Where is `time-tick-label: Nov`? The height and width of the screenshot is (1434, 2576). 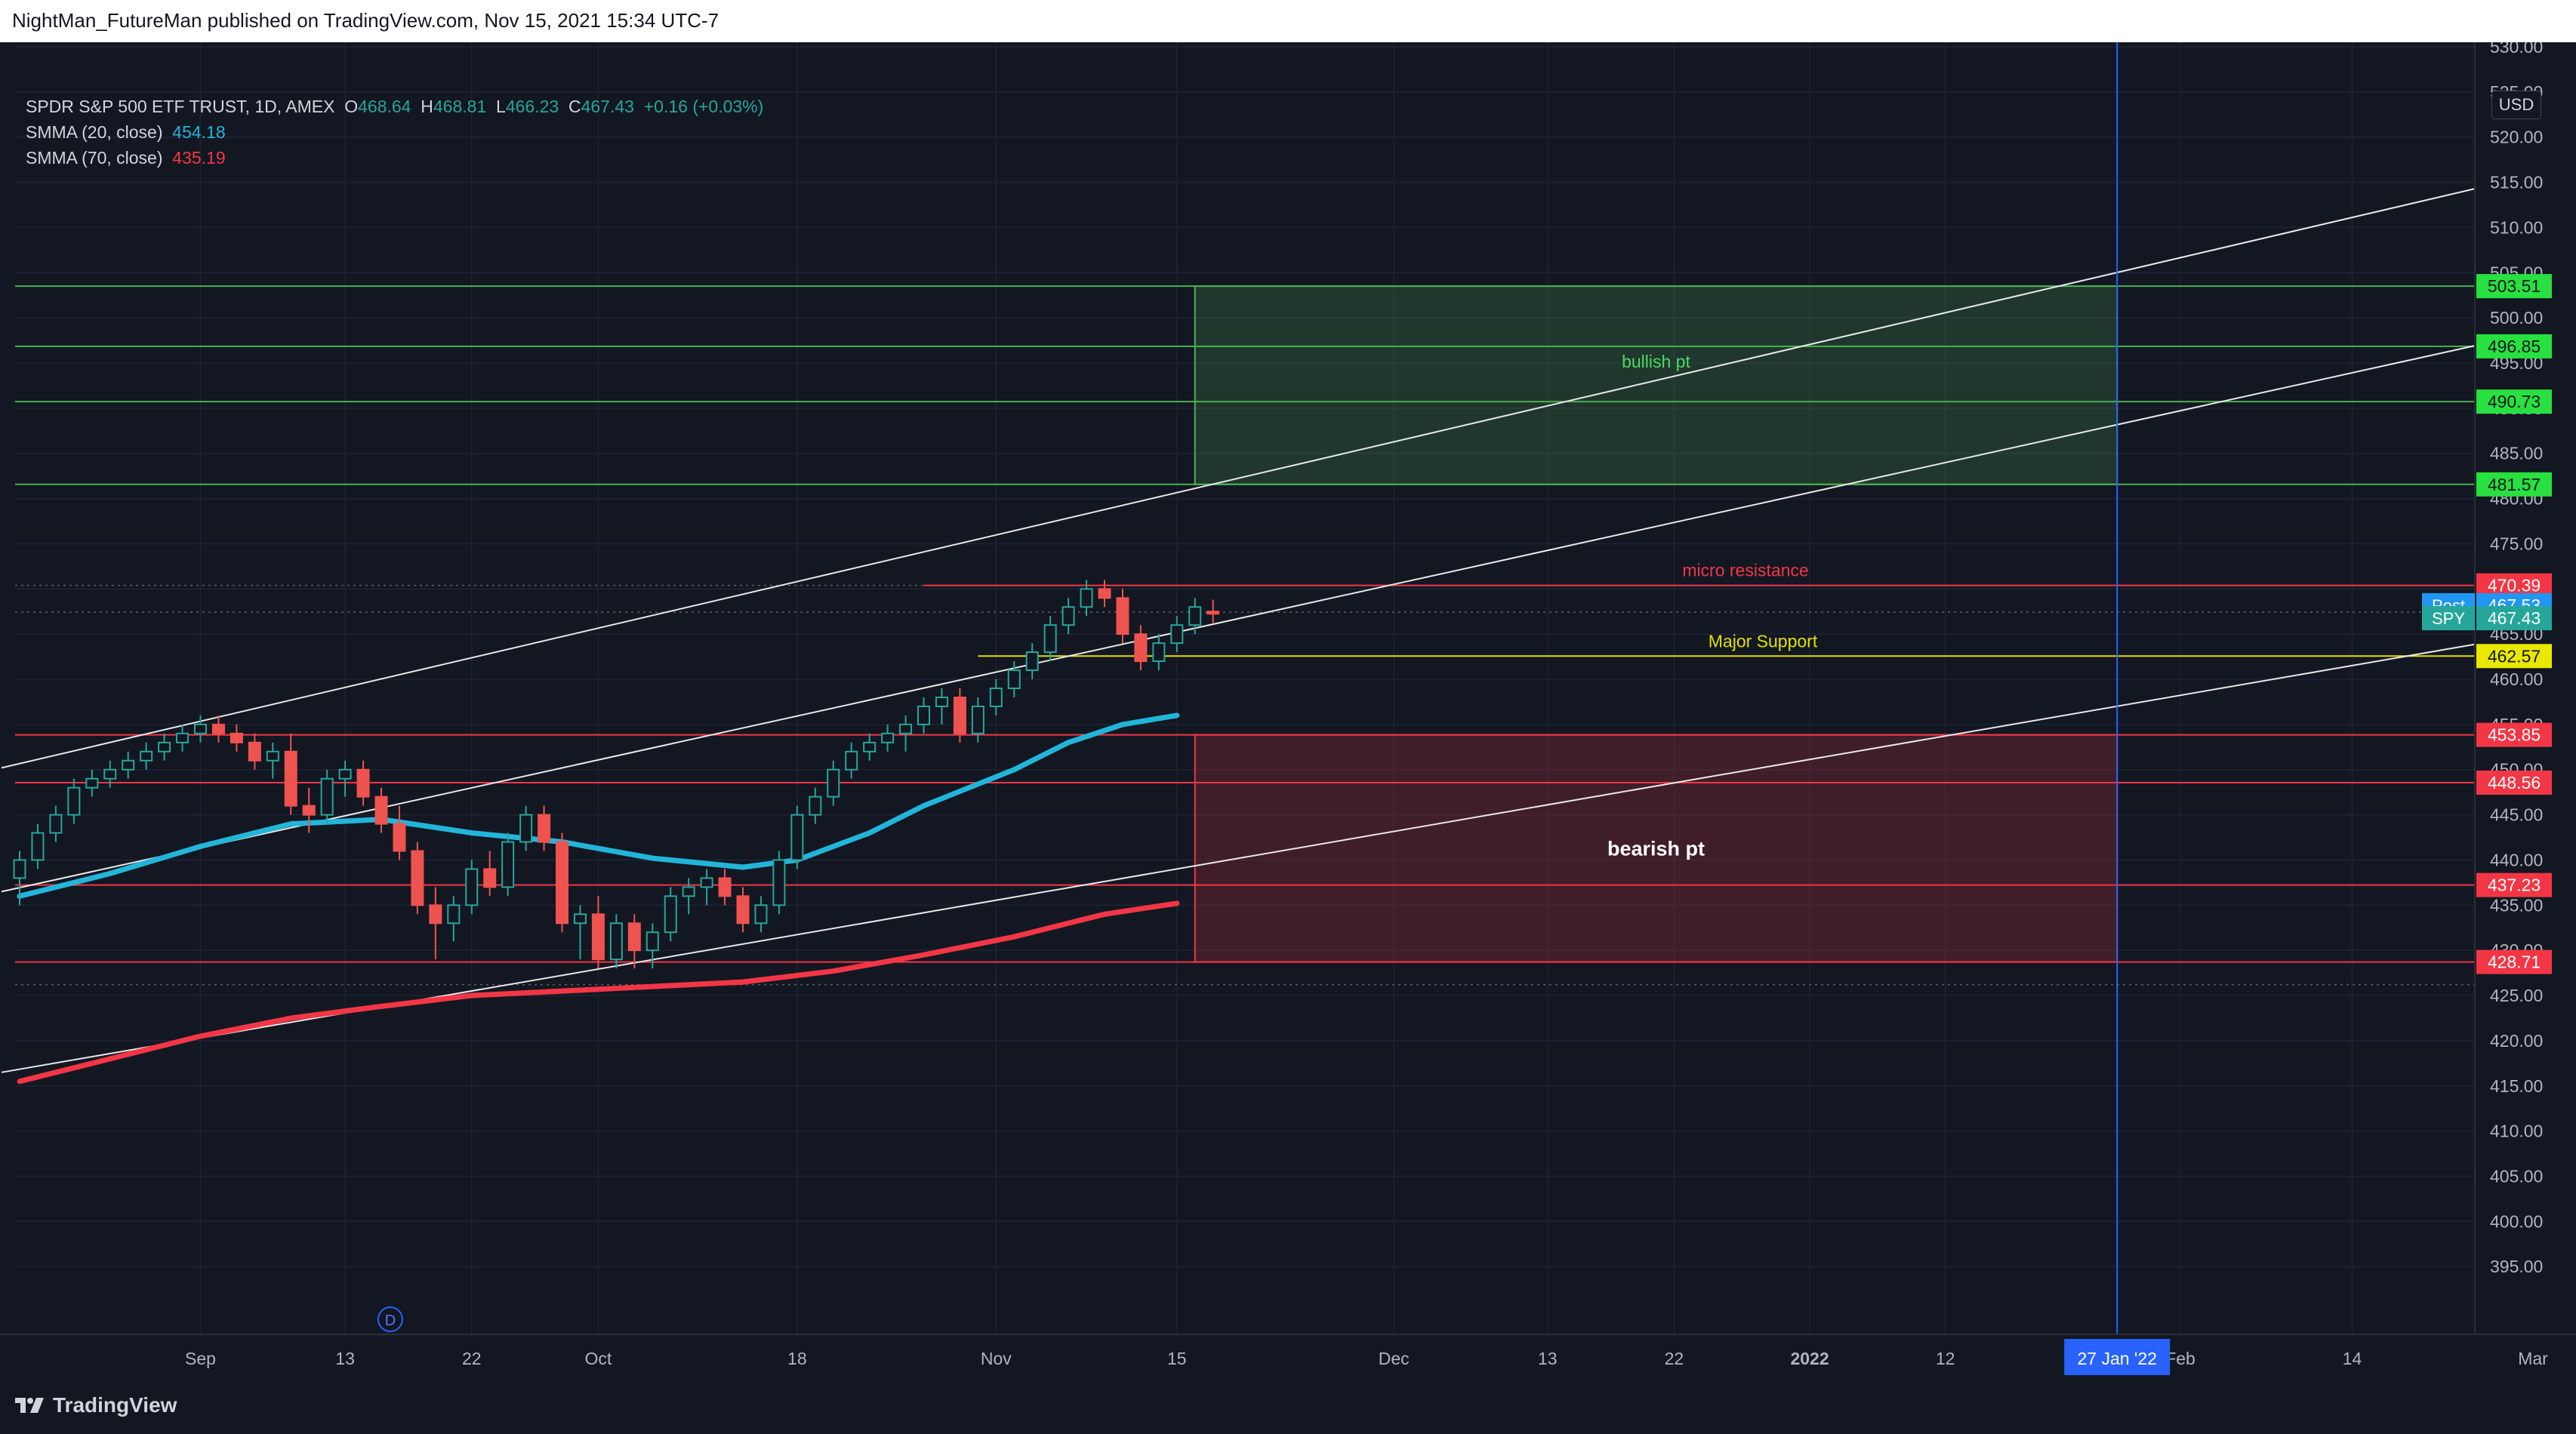 time-tick-label: Nov is located at coordinates (997, 1358).